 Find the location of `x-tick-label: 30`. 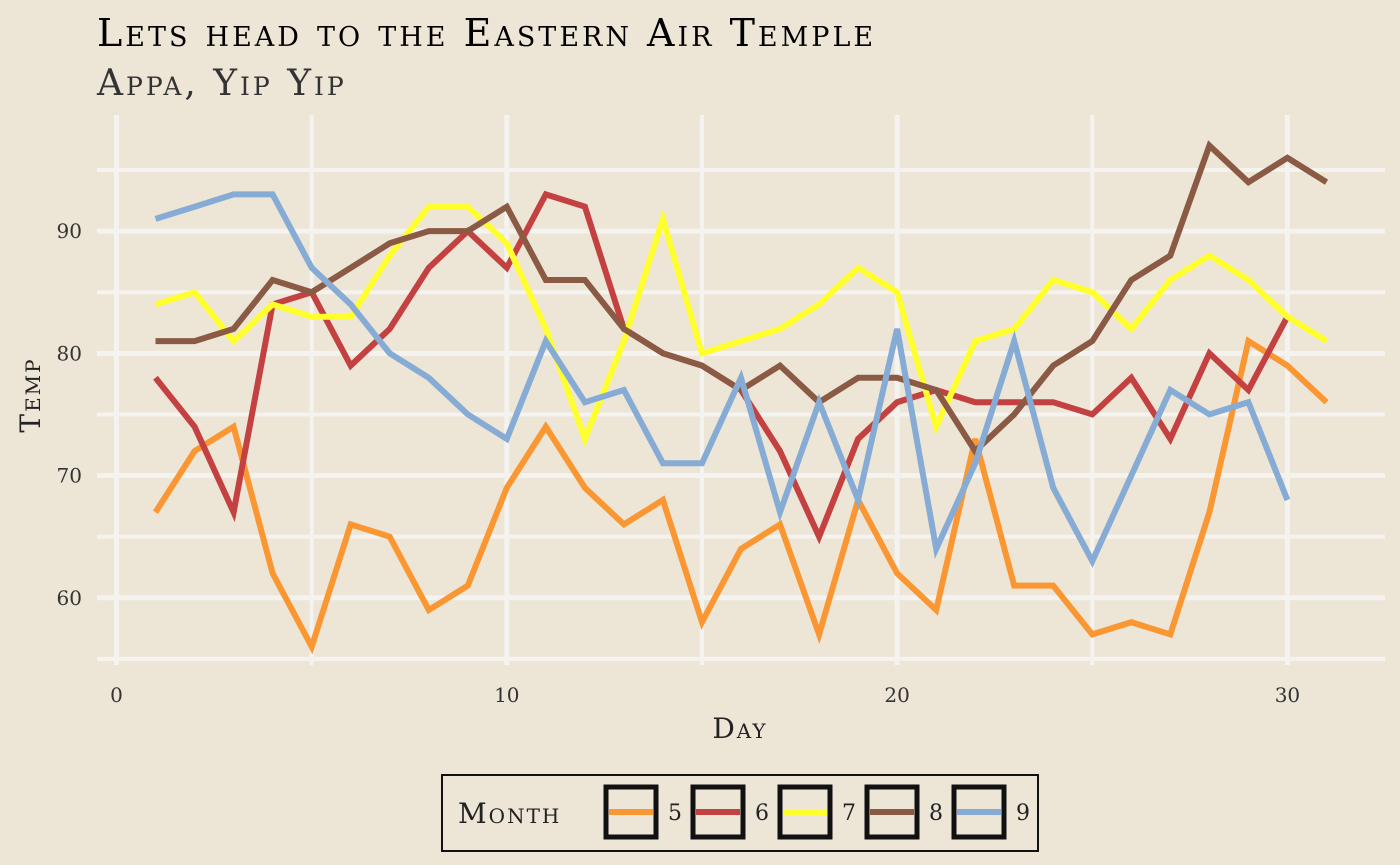

x-tick-label: 30 is located at coordinates (1287, 695).